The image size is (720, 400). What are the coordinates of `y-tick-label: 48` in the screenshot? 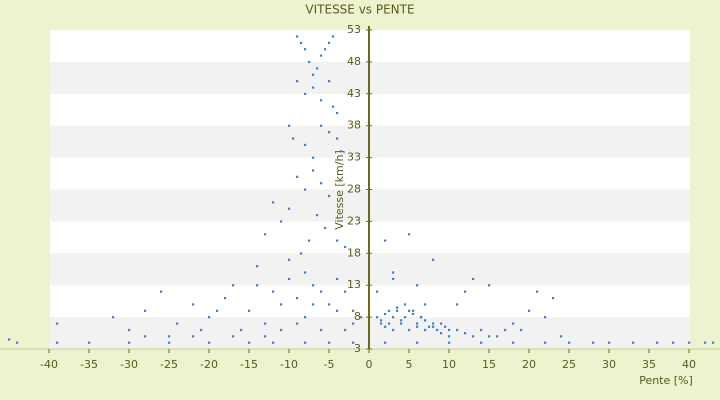 It's located at (354, 61).